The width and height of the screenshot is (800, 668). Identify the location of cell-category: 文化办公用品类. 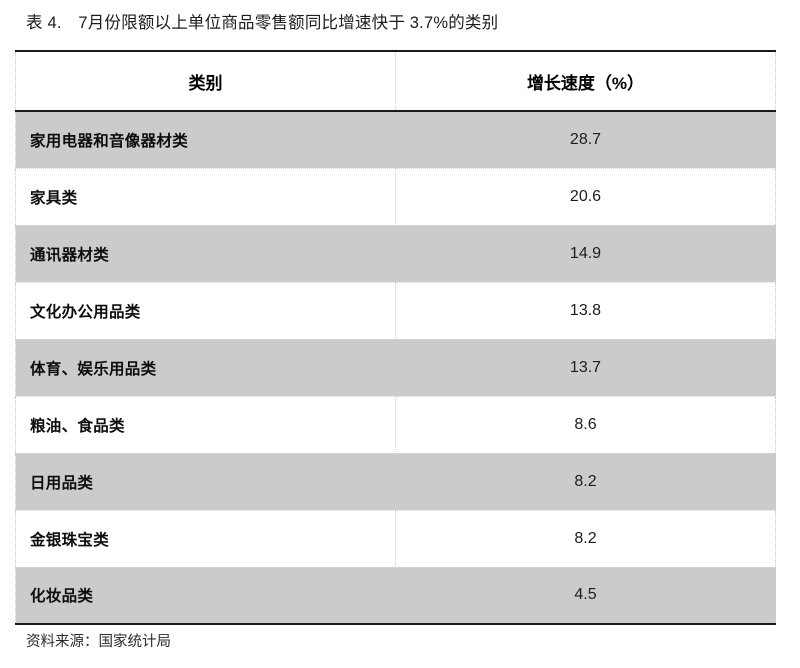
(205, 311).